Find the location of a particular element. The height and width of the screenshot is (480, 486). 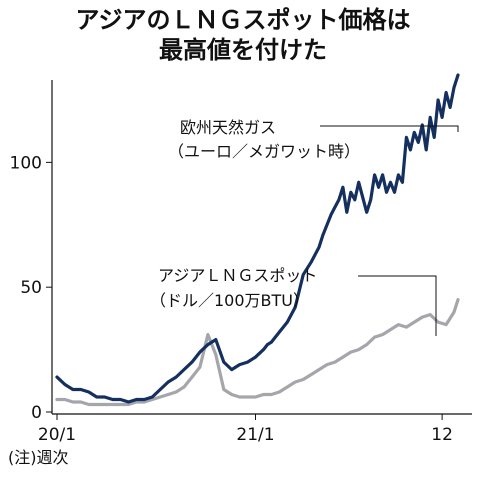

asia-lng-leader-line is located at coordinates (397, 305).